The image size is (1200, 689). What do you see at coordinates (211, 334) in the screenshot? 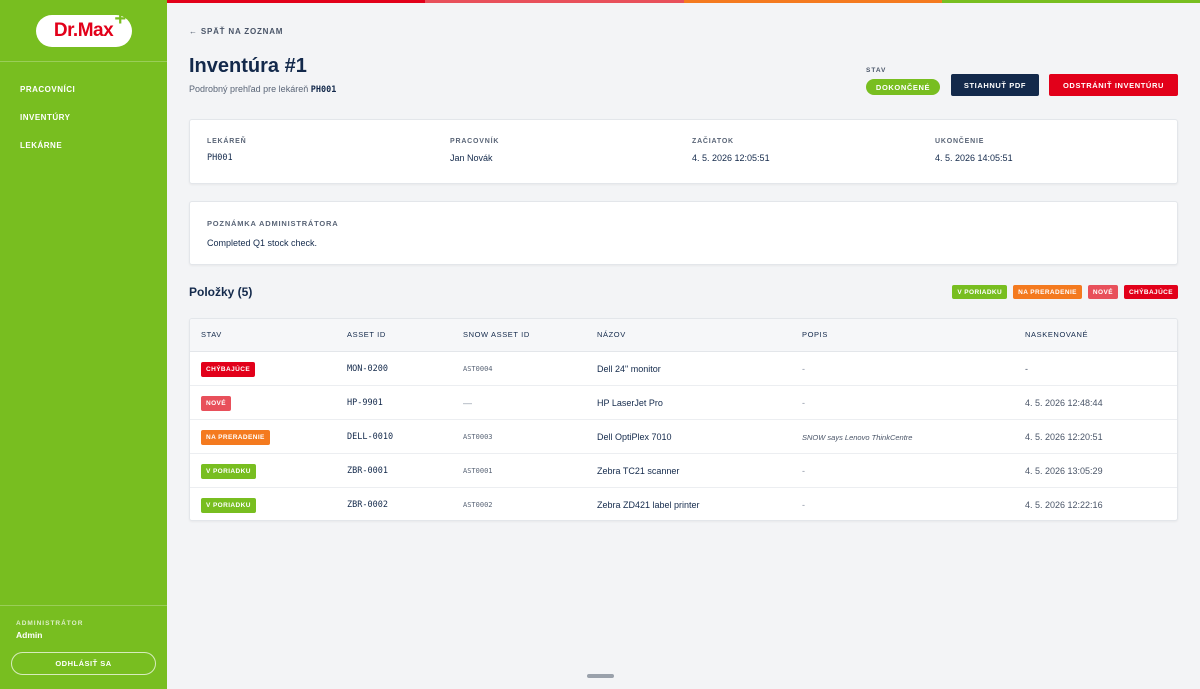
I see `col-status: STAV` at bounding box center [211, 334].